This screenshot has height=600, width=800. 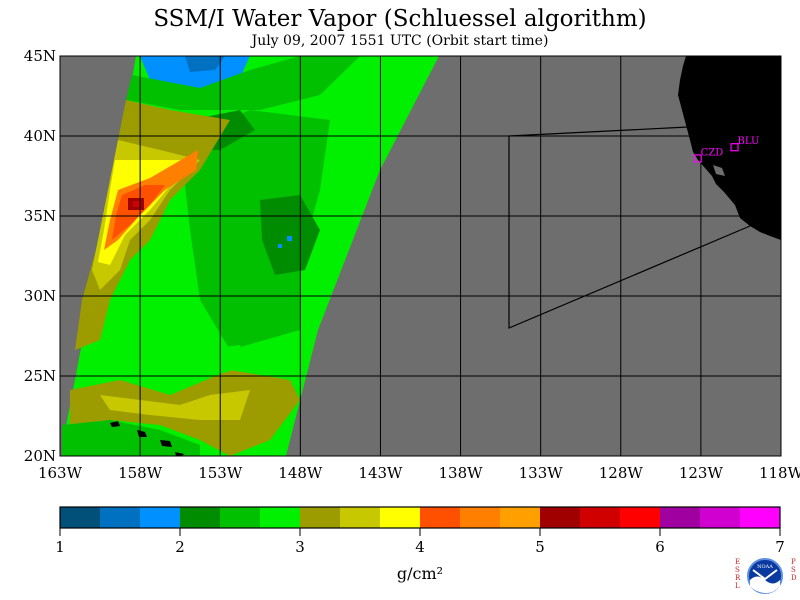 What do you see at coordinates (779, 473) in the screenshot?
I see `lon-label: 118W` at bounding box center [779, 473].